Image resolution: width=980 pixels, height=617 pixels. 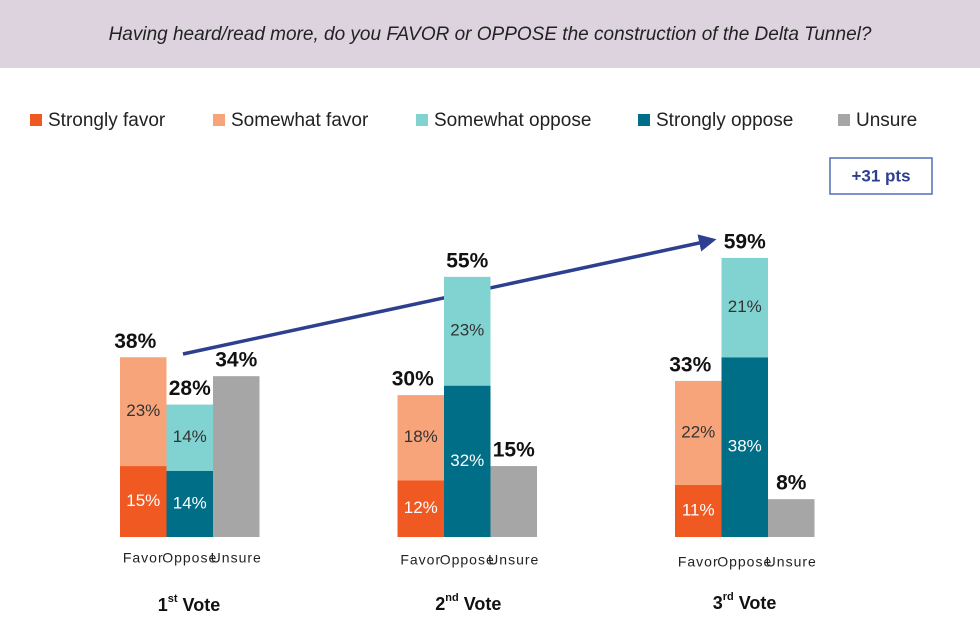 What do you see at coordinates (300, 120) in the screenshot?
I see `legend-label: Somewhat favor` at bounding box center [300, 120].